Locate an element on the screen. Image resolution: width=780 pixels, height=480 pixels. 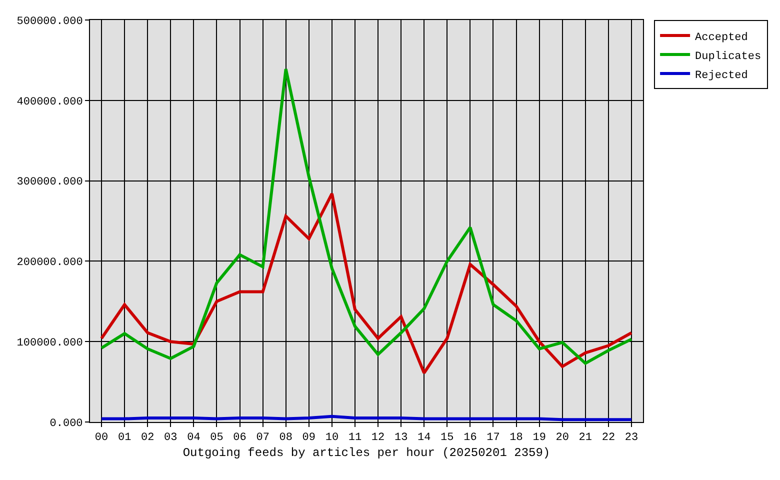
y-tick-label: 100000.000 is located at coordinates (49, 343).